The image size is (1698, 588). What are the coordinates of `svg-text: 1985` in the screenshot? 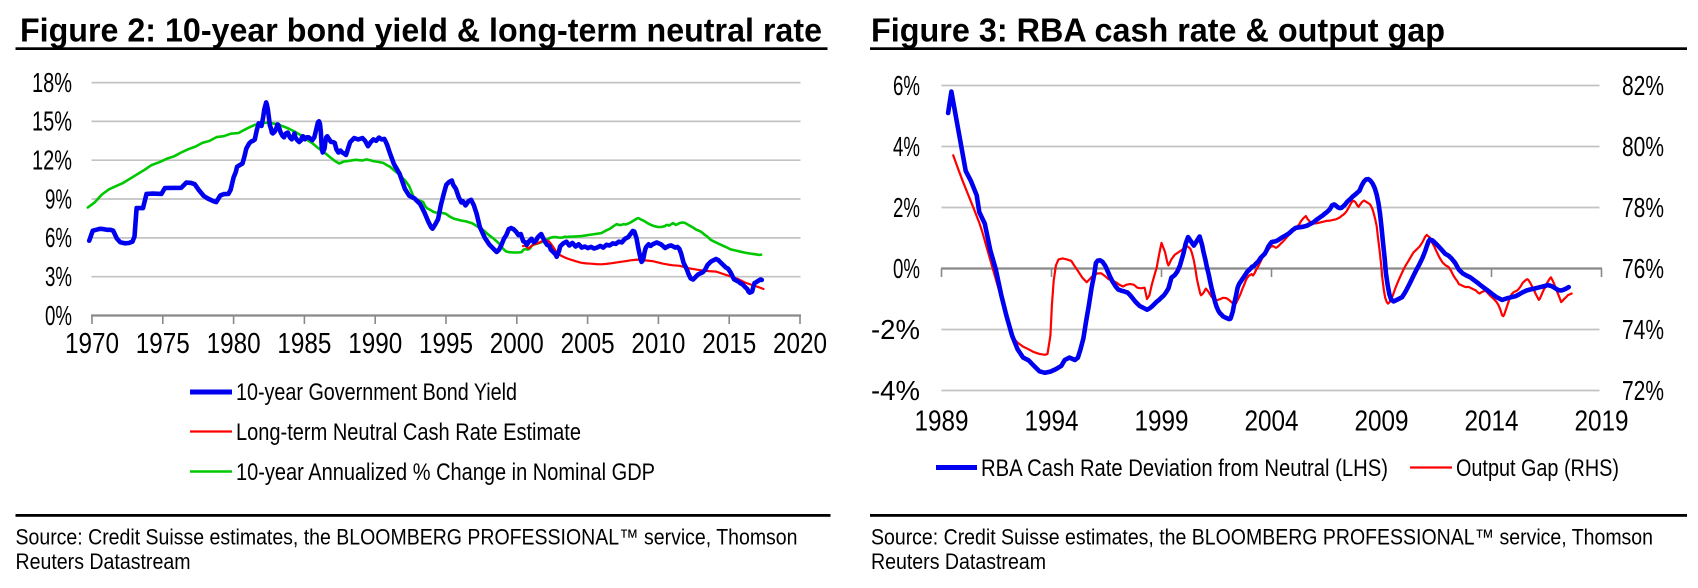 It's located at (304, 344).